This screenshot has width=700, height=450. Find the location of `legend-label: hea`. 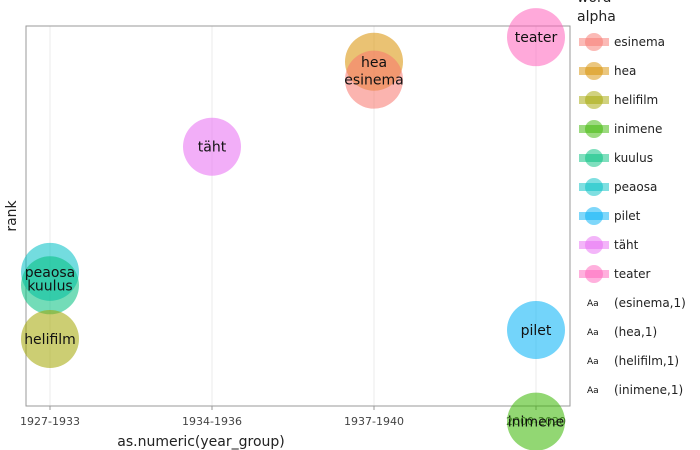

legend-label: hea is located at coordinates (625, 71).